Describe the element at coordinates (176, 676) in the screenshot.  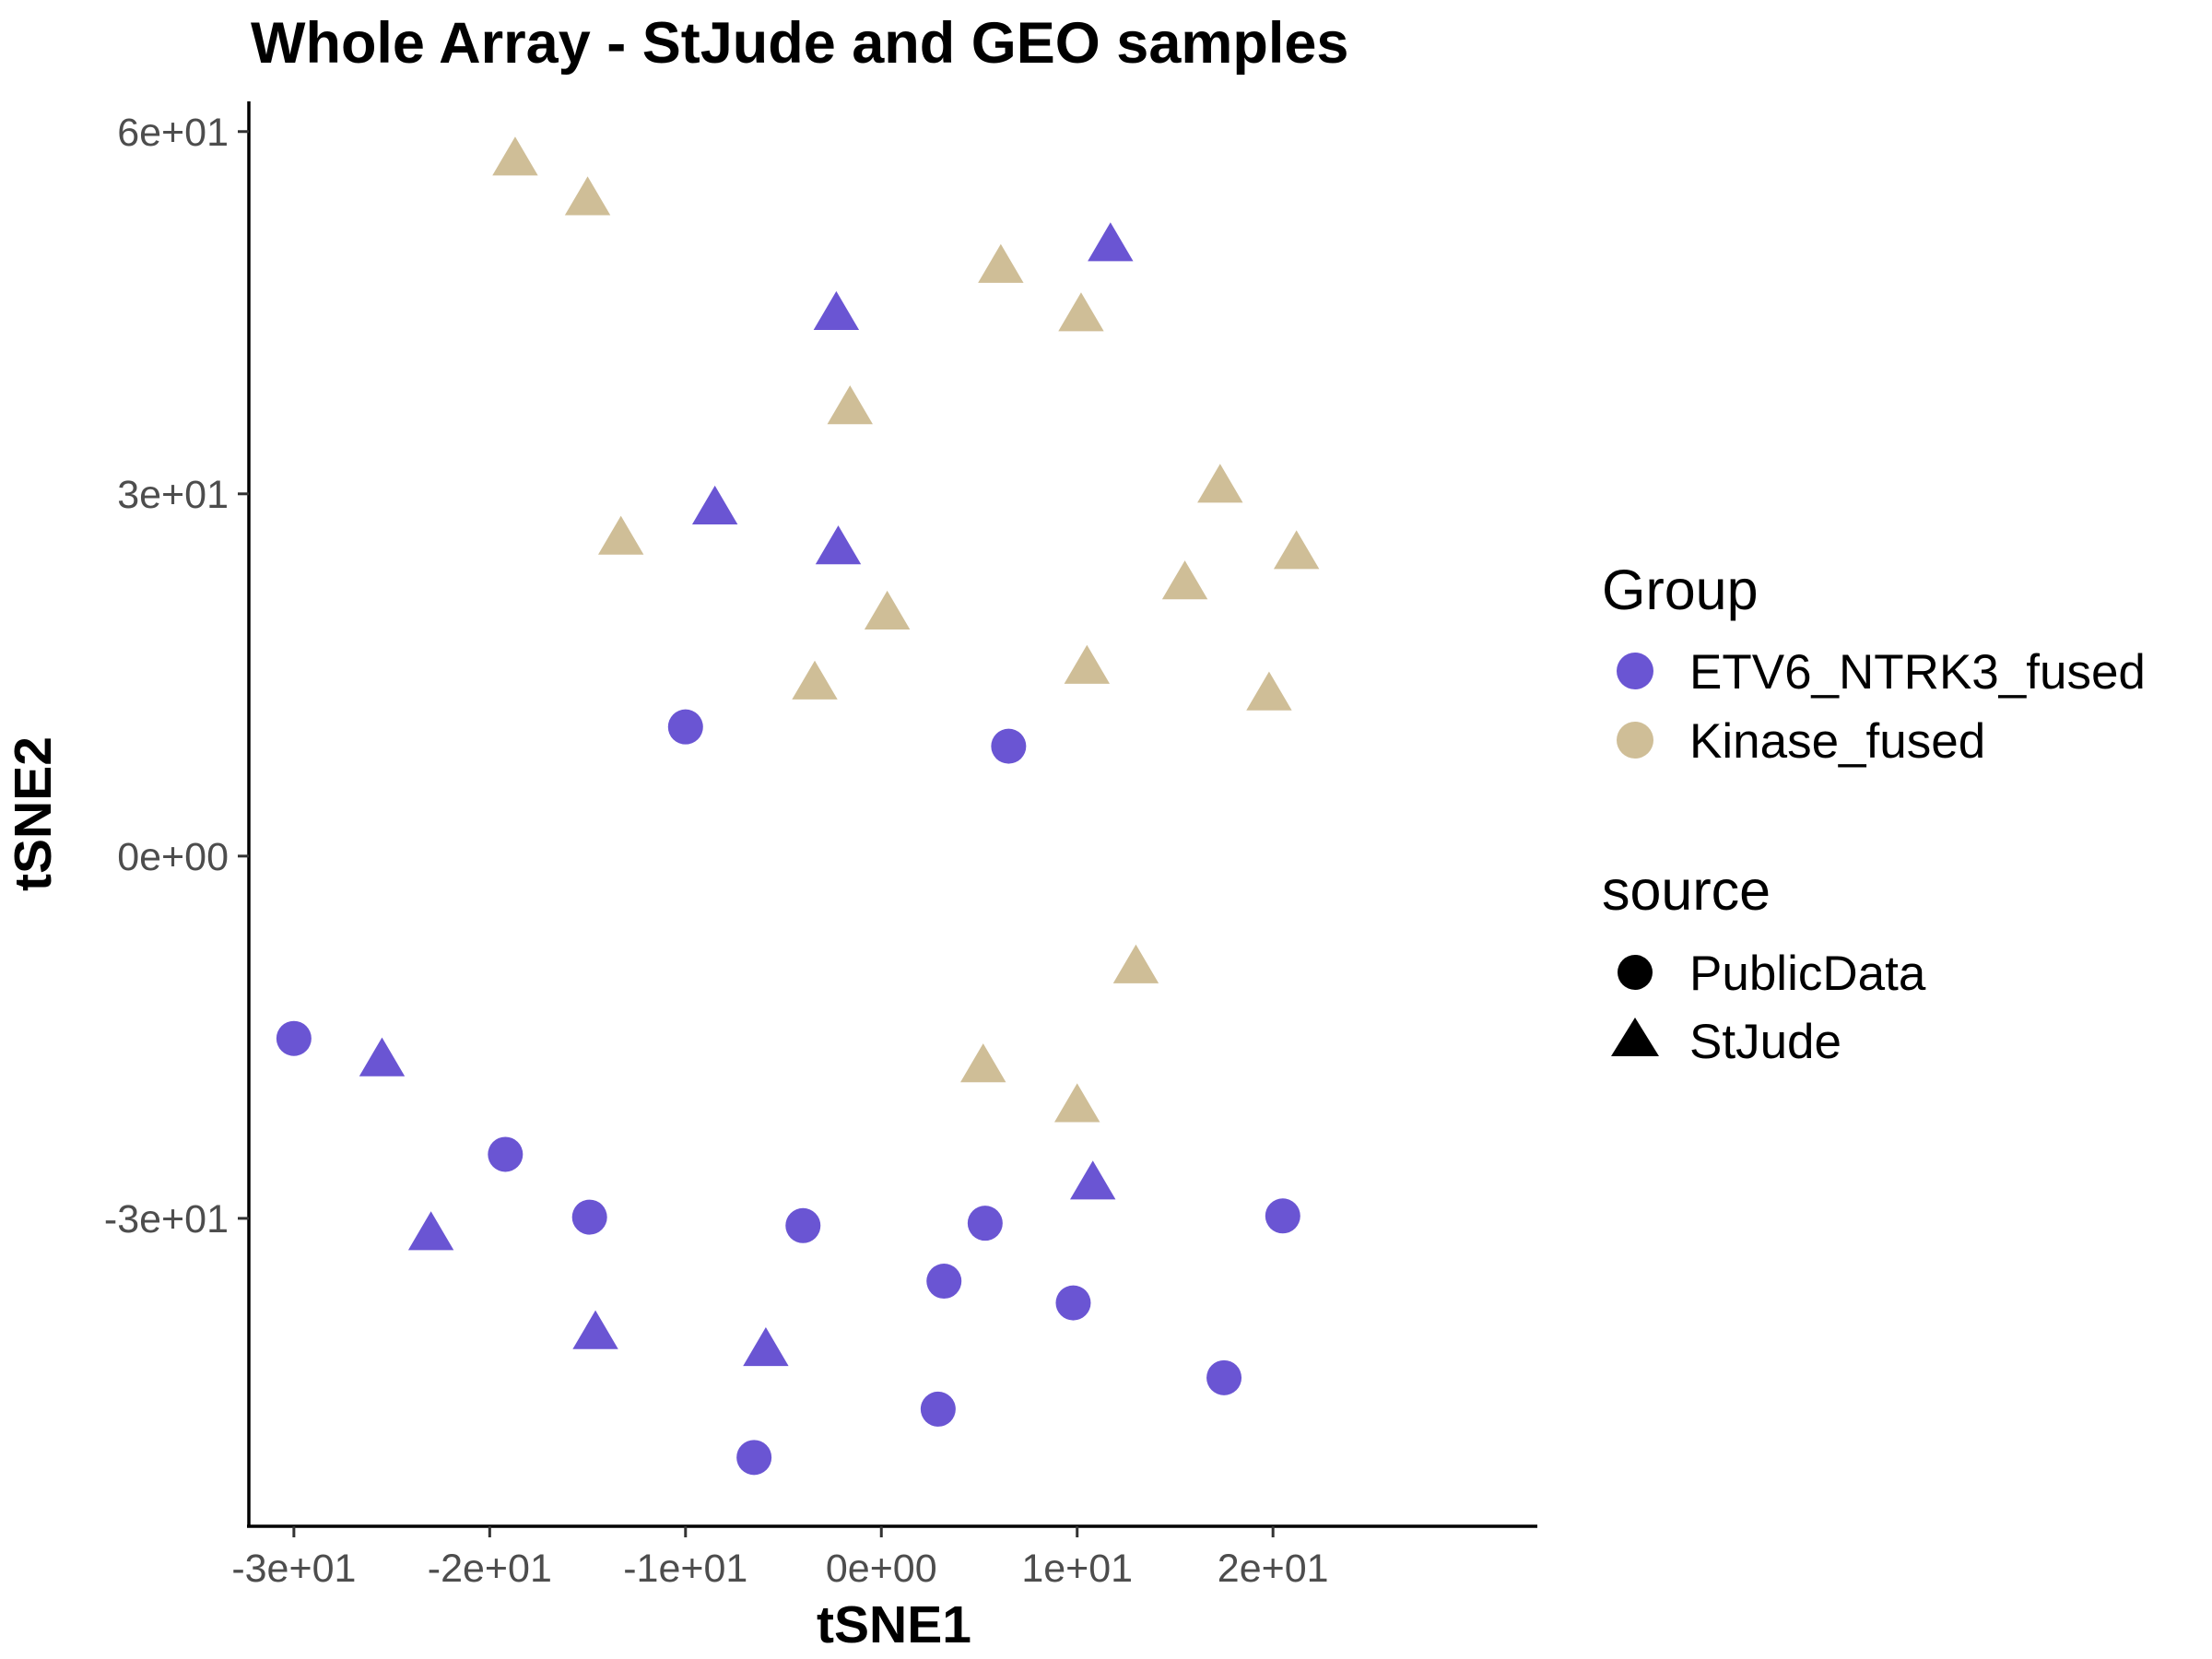
I see `y-axis-ticks: 6e+01 3e+01 0e+00 -3e+01` at that location.